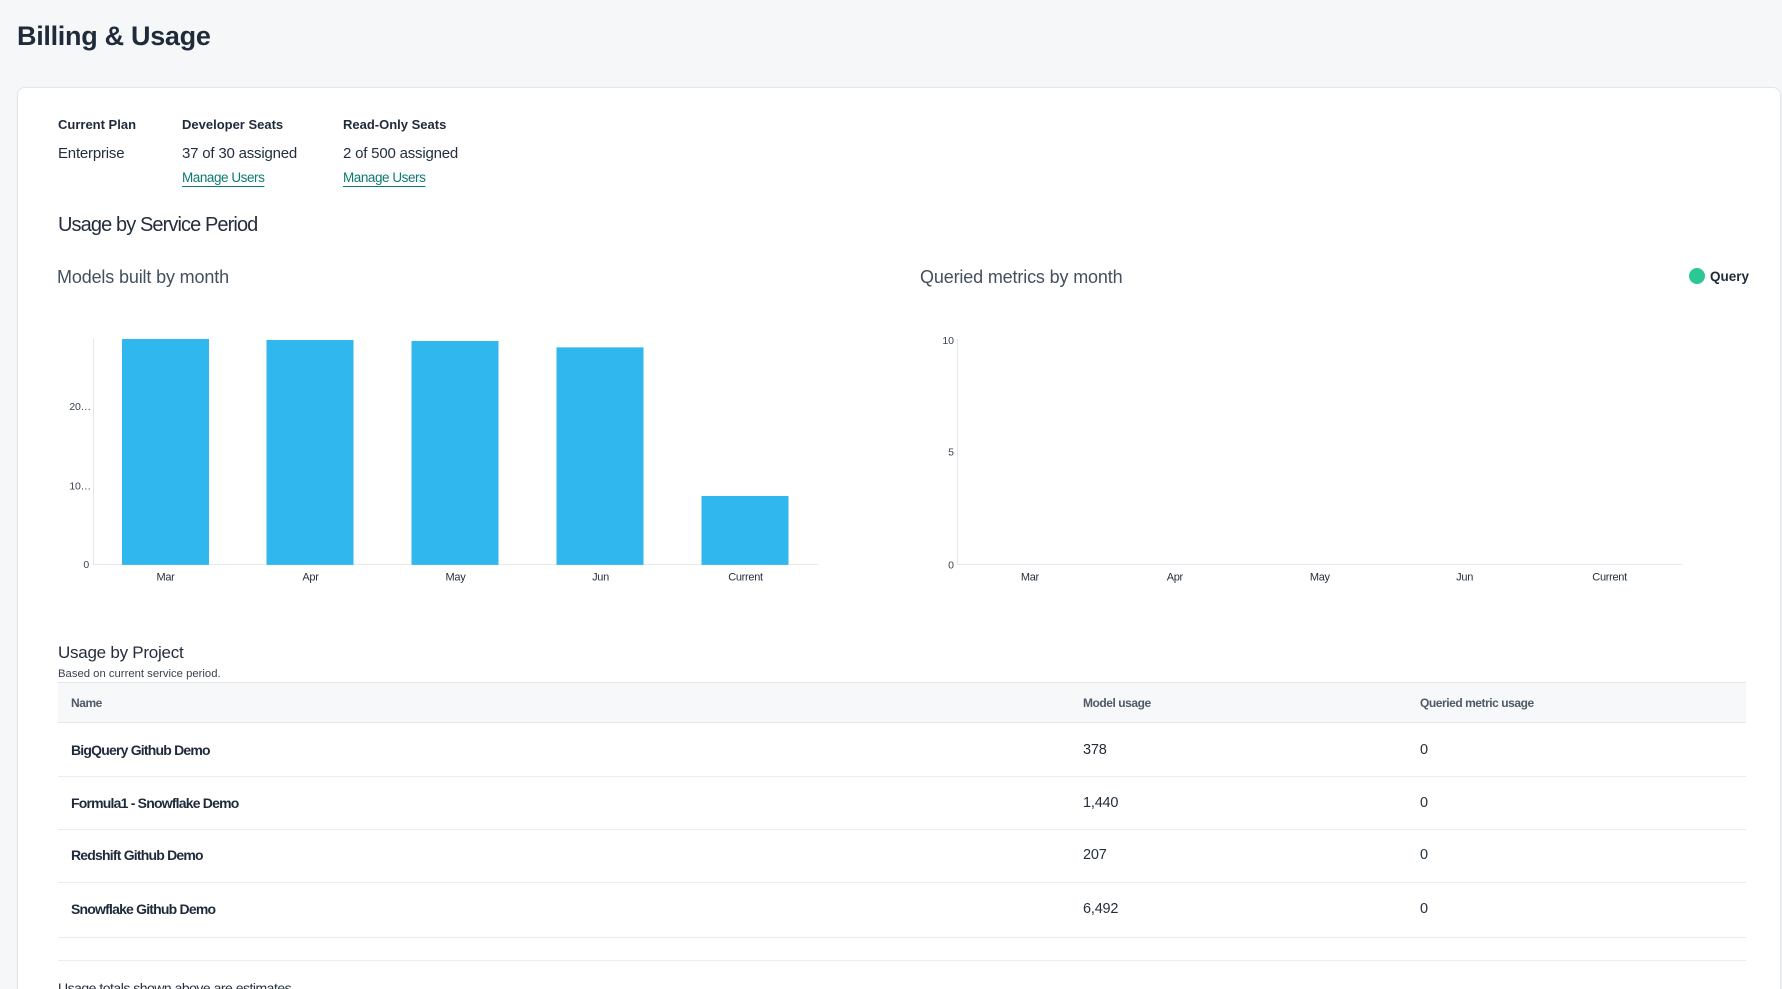  I want to click on svg-text: 5, so click(951, 452).